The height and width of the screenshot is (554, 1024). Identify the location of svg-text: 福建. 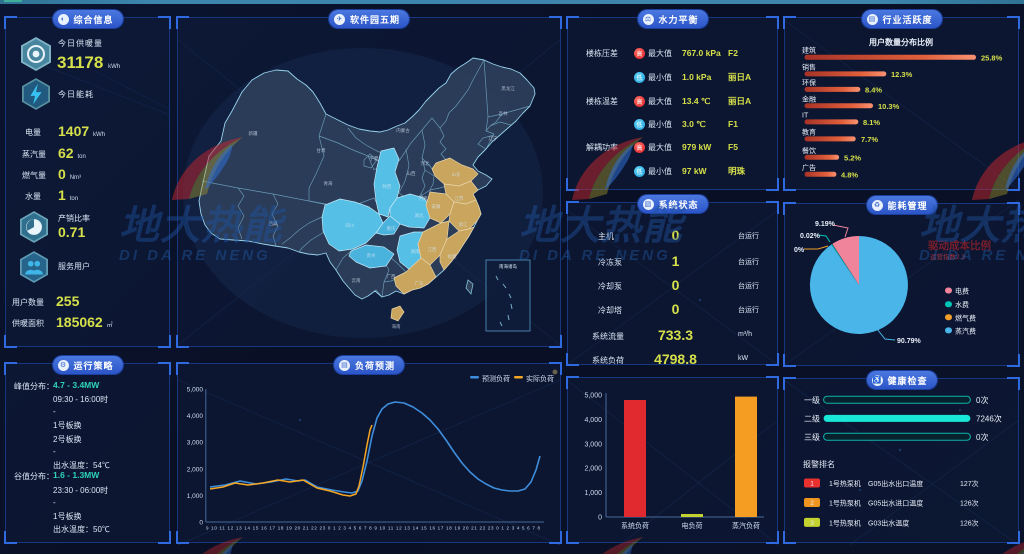
(452, 256).